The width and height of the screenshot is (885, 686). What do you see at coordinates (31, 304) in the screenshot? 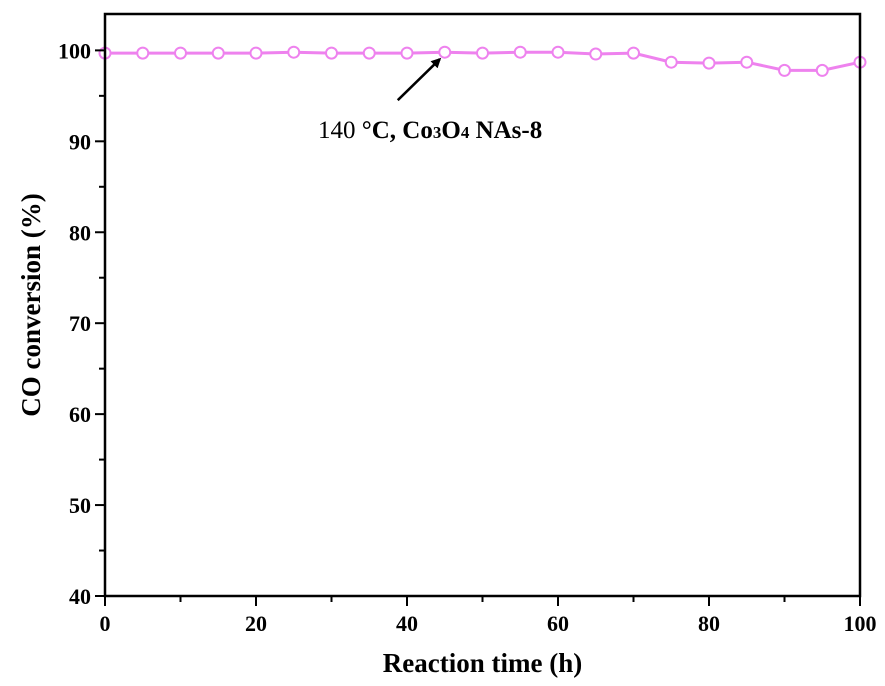
I see `y-axis-title: CO conversion (%)` at bounding box center [31, 304].